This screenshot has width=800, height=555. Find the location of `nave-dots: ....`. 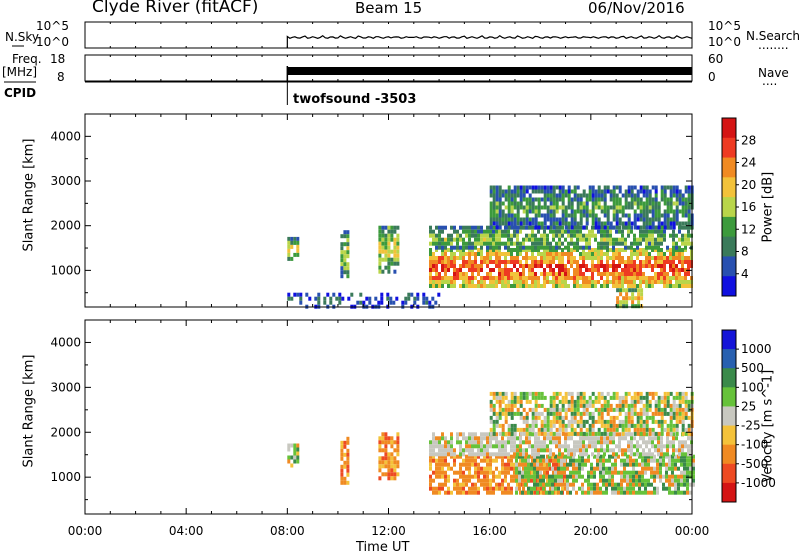

nave-dots: .... is located at coordinates (770, 81).